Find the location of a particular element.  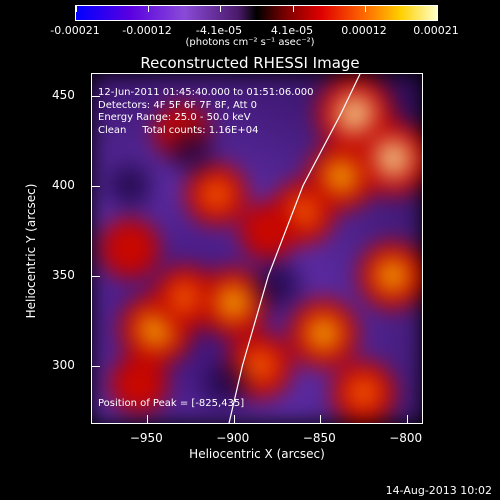

annotation-line: Detectors: 4F 5F 6F 7F 8F, Att 0 is located at coordinates (178, 105).